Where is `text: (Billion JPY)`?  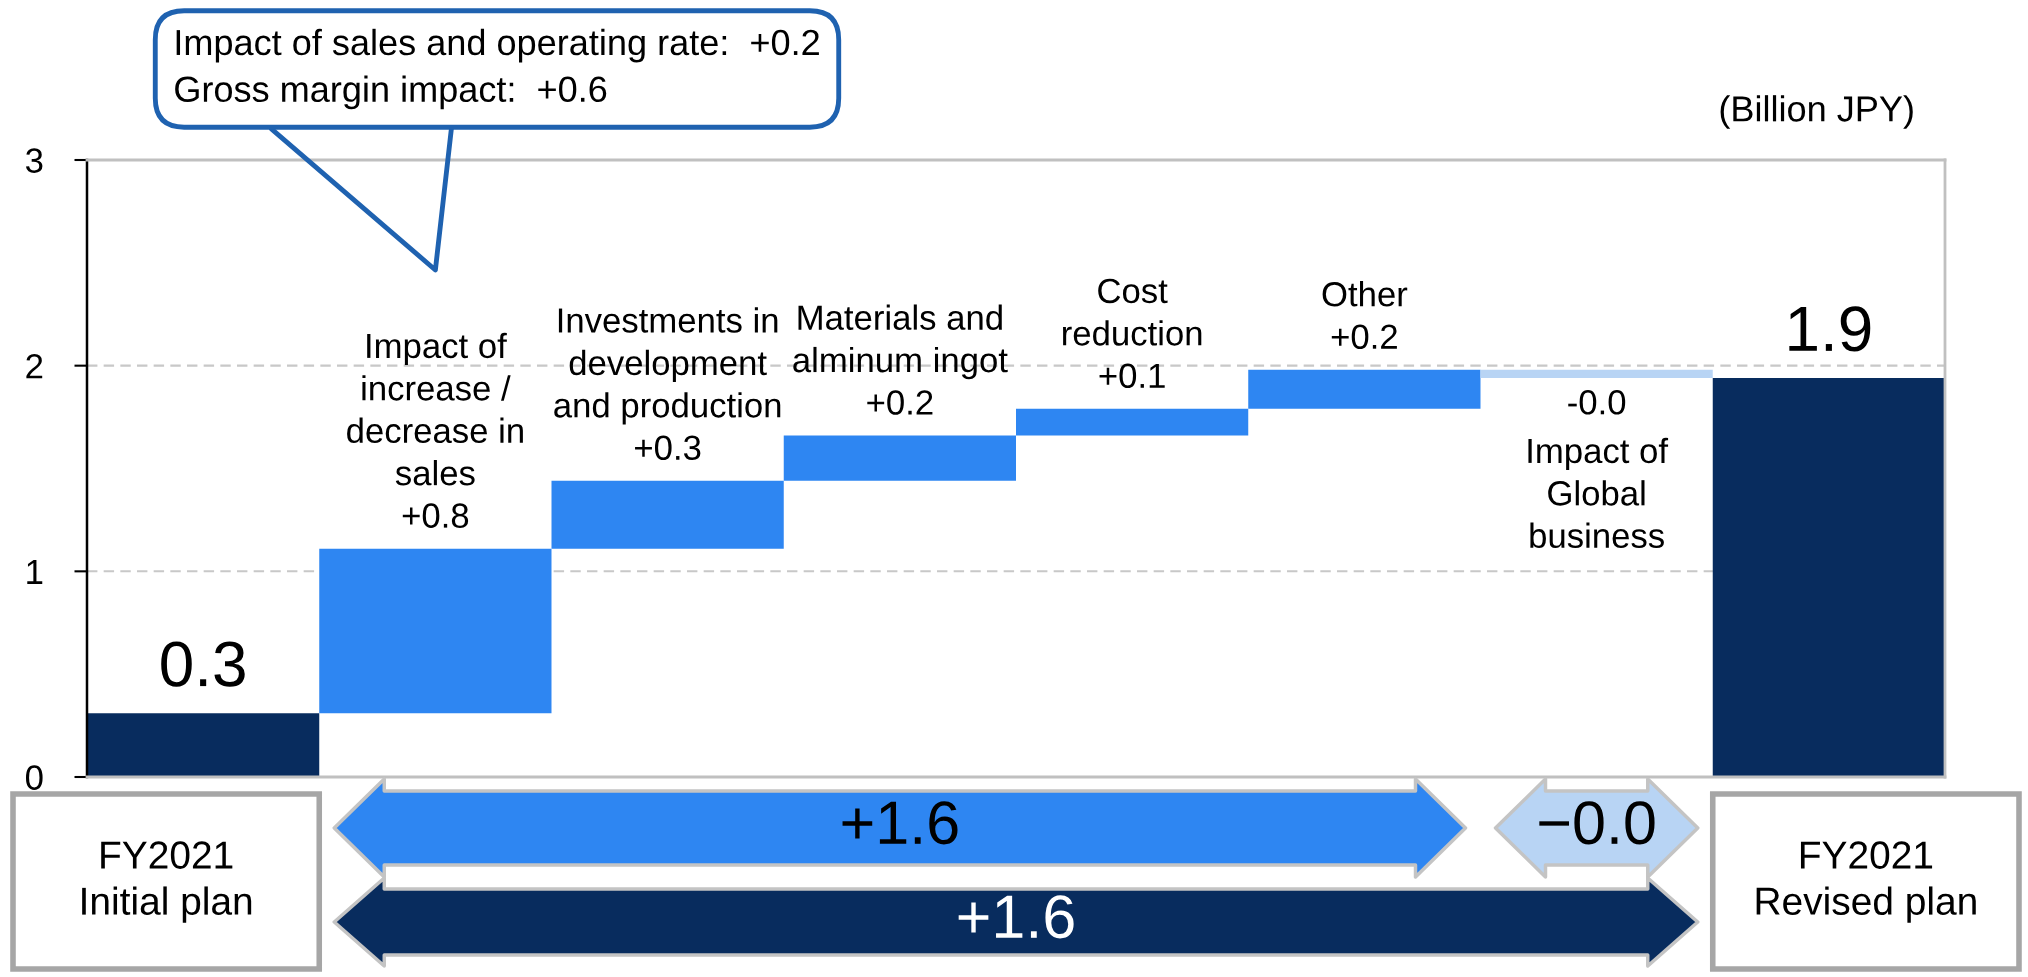
text: (Billion JPY) is located at coordinates (1816, 112).